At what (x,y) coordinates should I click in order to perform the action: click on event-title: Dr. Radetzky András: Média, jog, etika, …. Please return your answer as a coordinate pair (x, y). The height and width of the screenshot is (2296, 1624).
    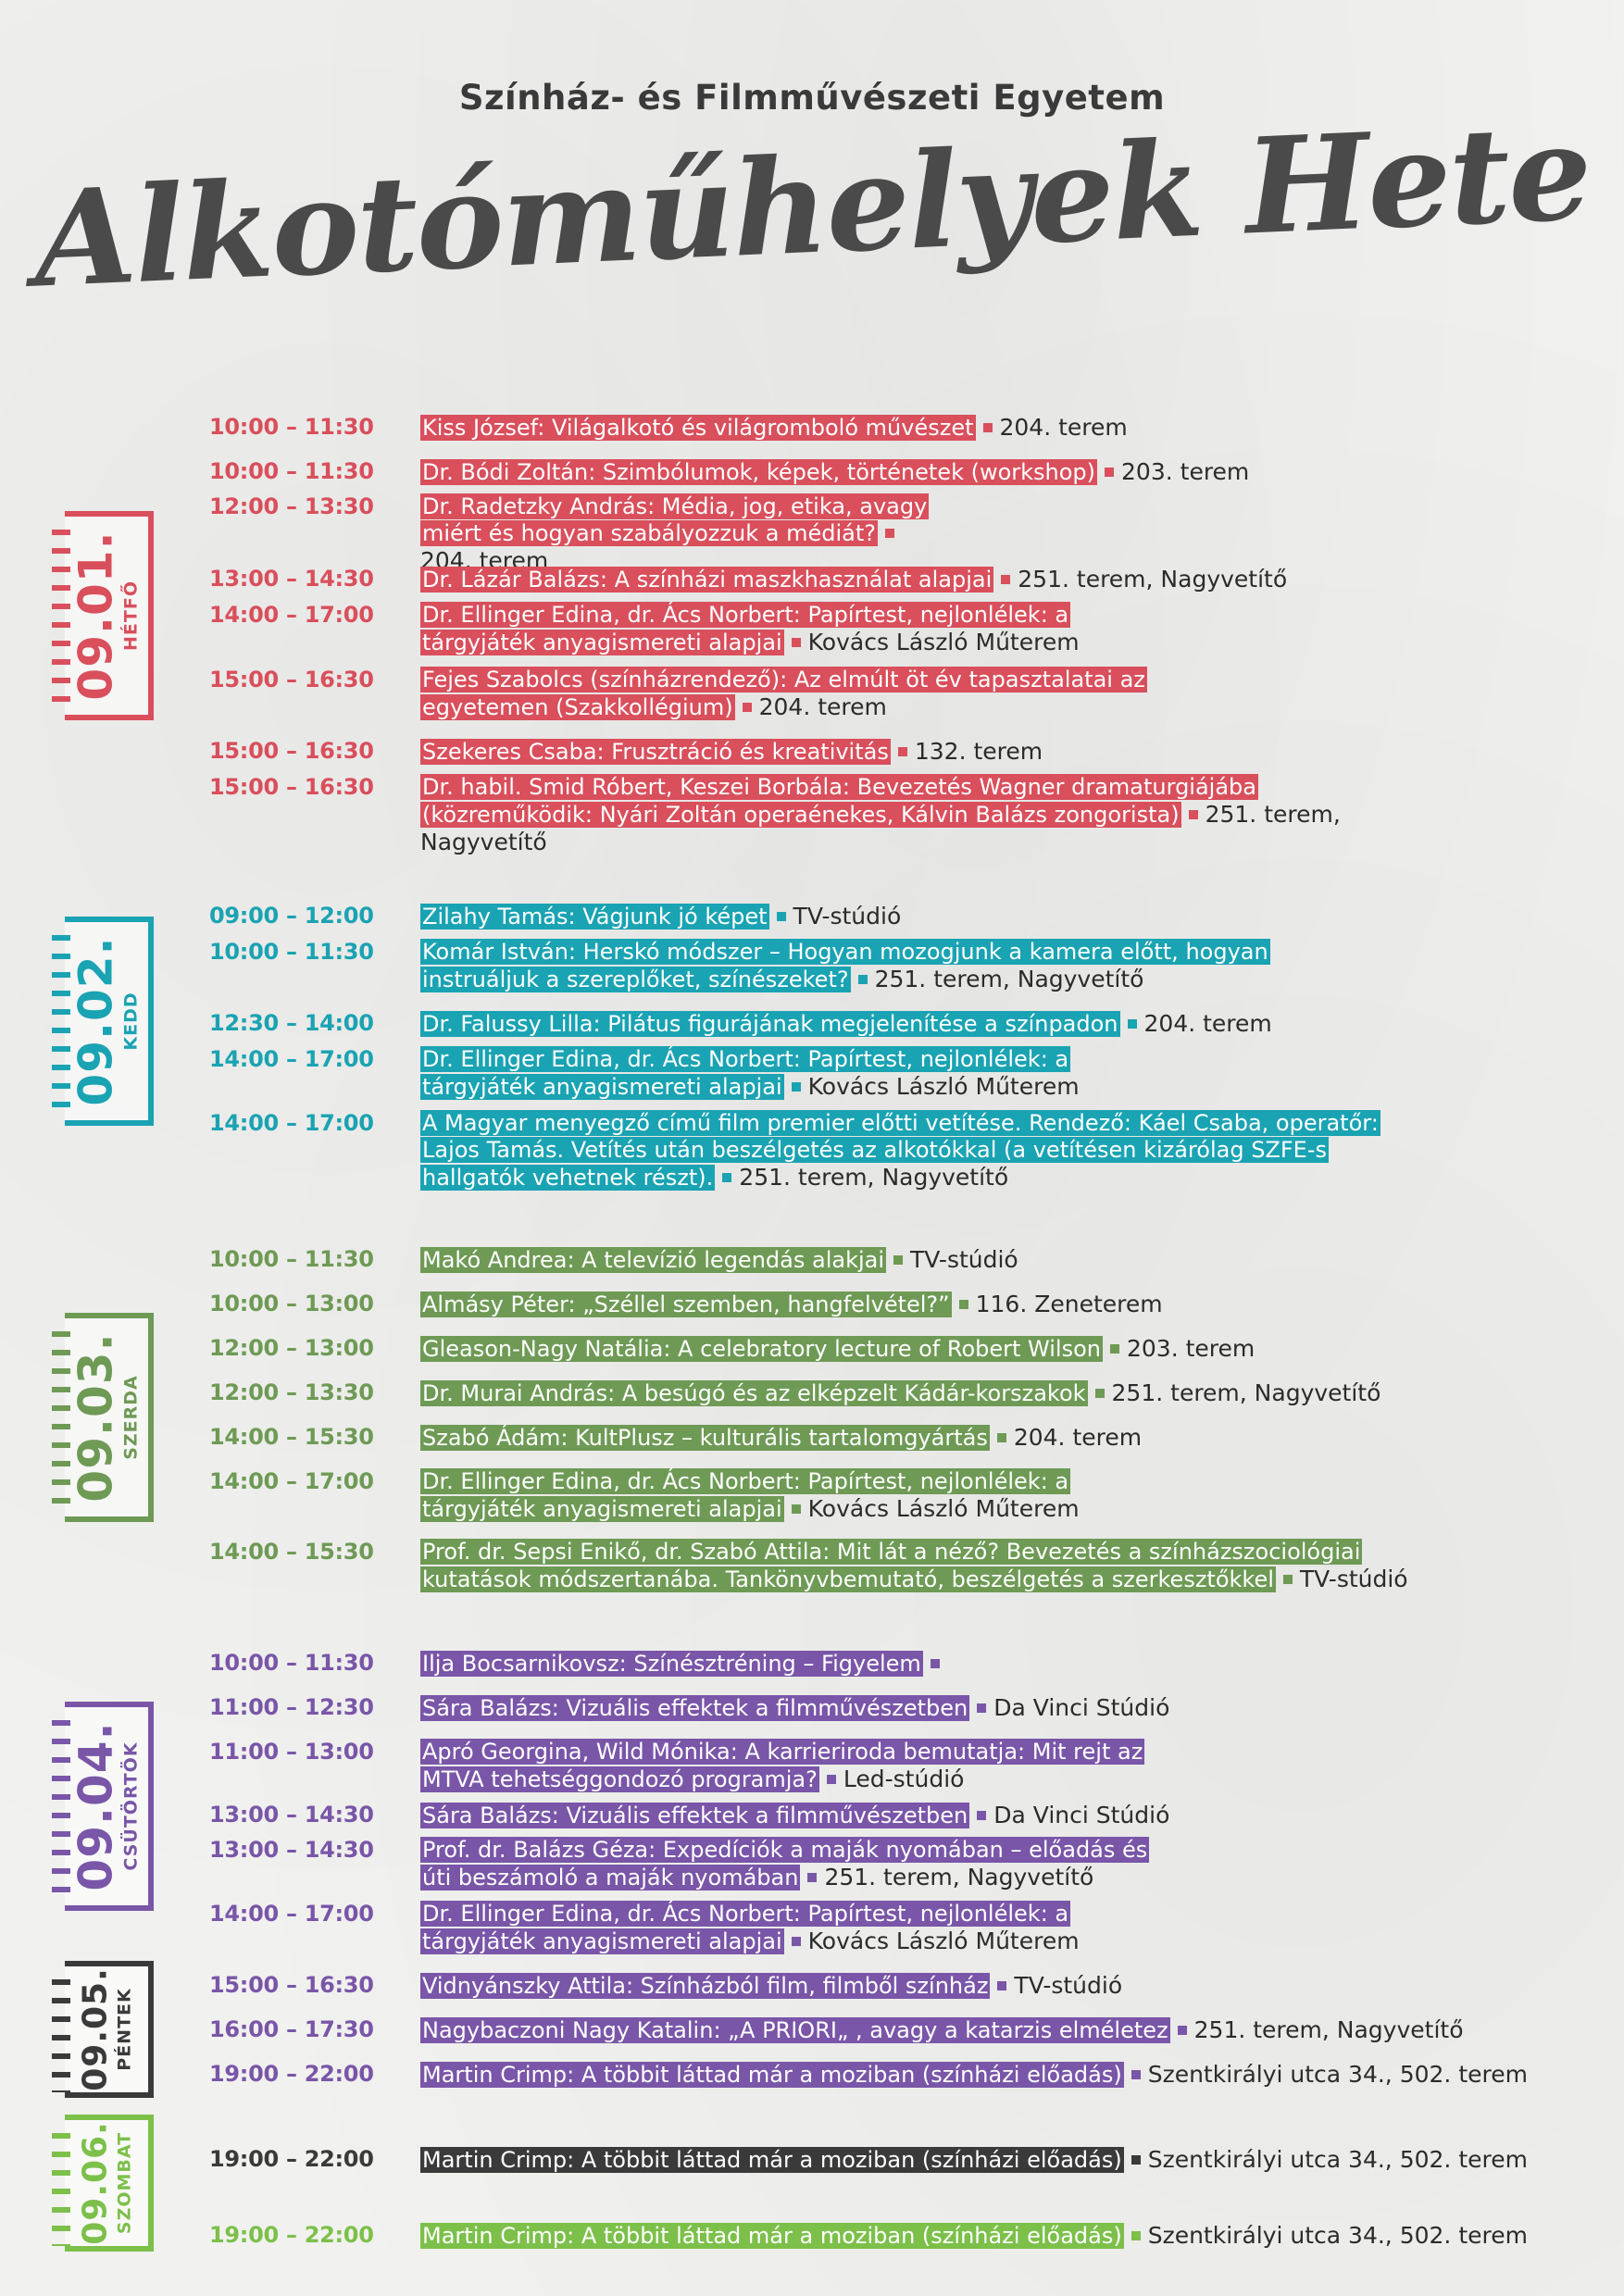
    Looking at the image, I should click on (675, 519).